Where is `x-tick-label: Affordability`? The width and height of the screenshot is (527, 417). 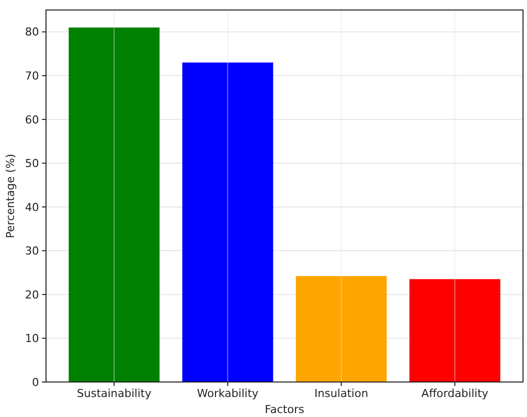
x-tick-label: Affordability is located at coordinates (455, 393).